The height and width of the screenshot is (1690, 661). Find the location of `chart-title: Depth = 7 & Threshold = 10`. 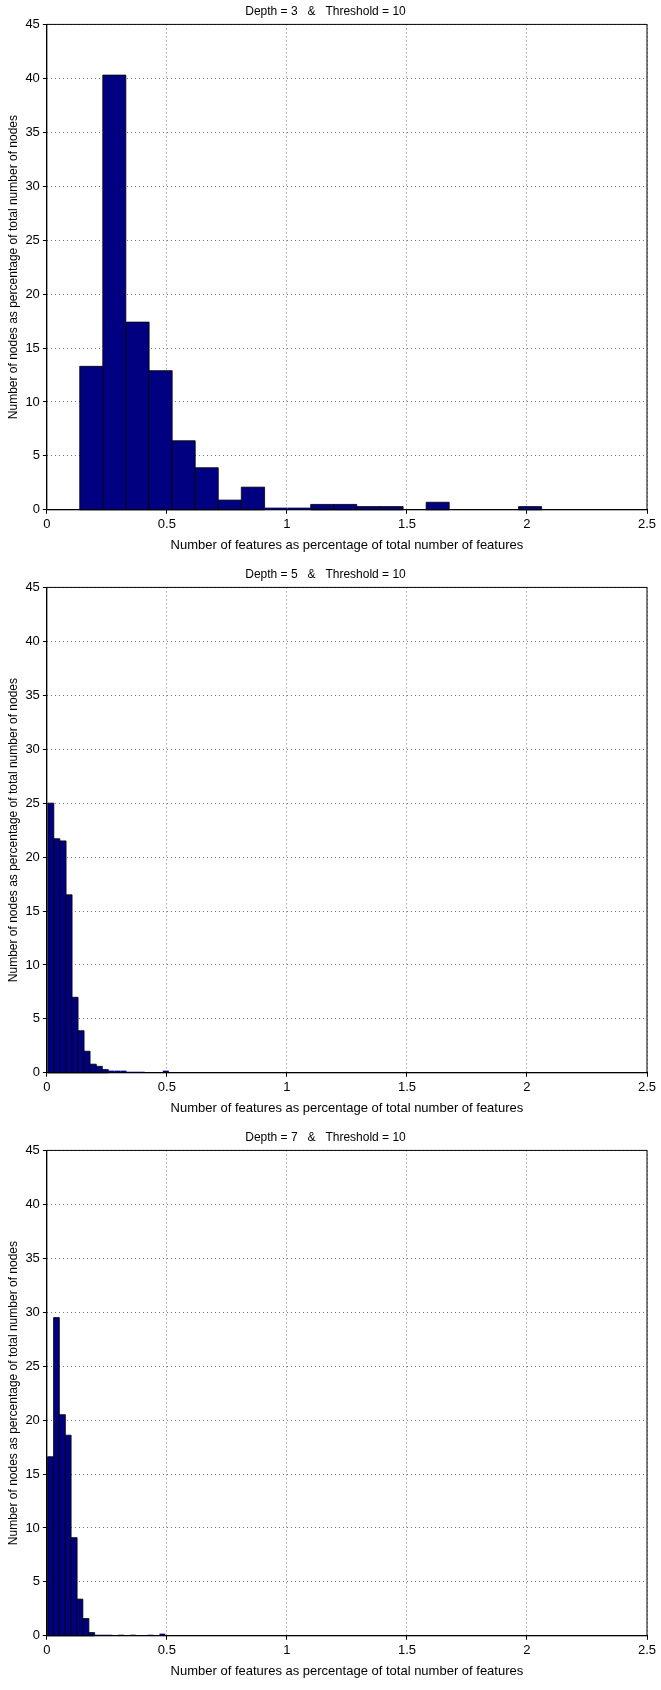

chart-title: Depth = 7 & Threshold = 10 is located at coordinates (326, 1136).